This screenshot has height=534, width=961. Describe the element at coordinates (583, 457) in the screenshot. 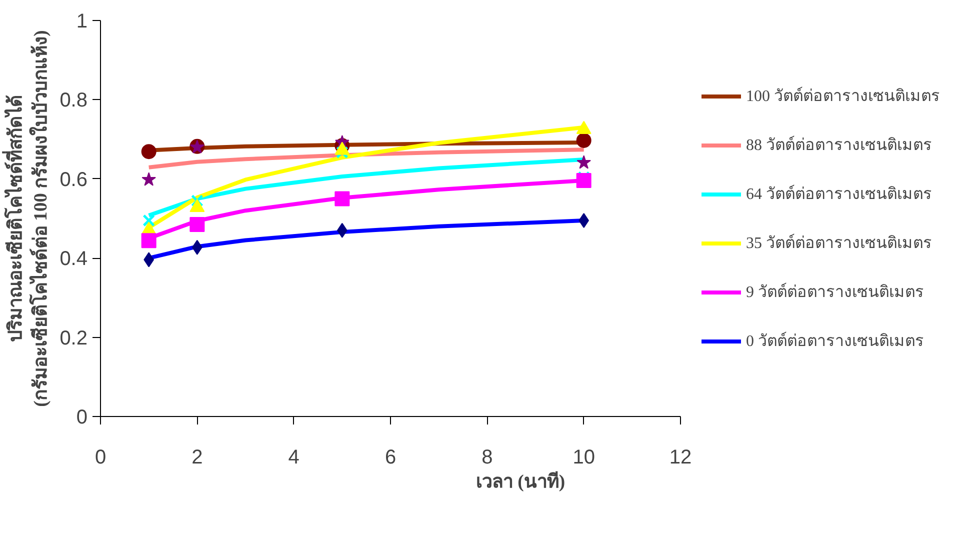

I see `x-tick-label: 10` at that location.